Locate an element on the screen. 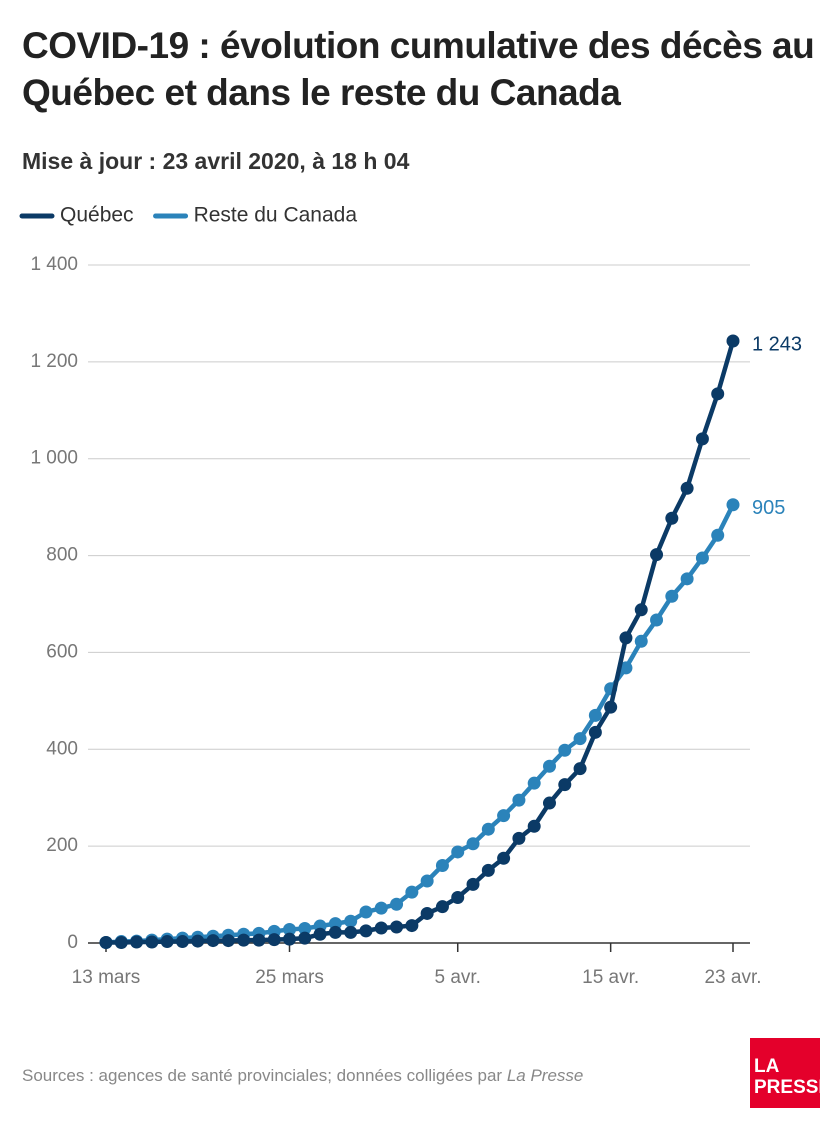 This screenshot has width=840, height=1140. value-label: 1 243 is located at coordinates (777, 344).